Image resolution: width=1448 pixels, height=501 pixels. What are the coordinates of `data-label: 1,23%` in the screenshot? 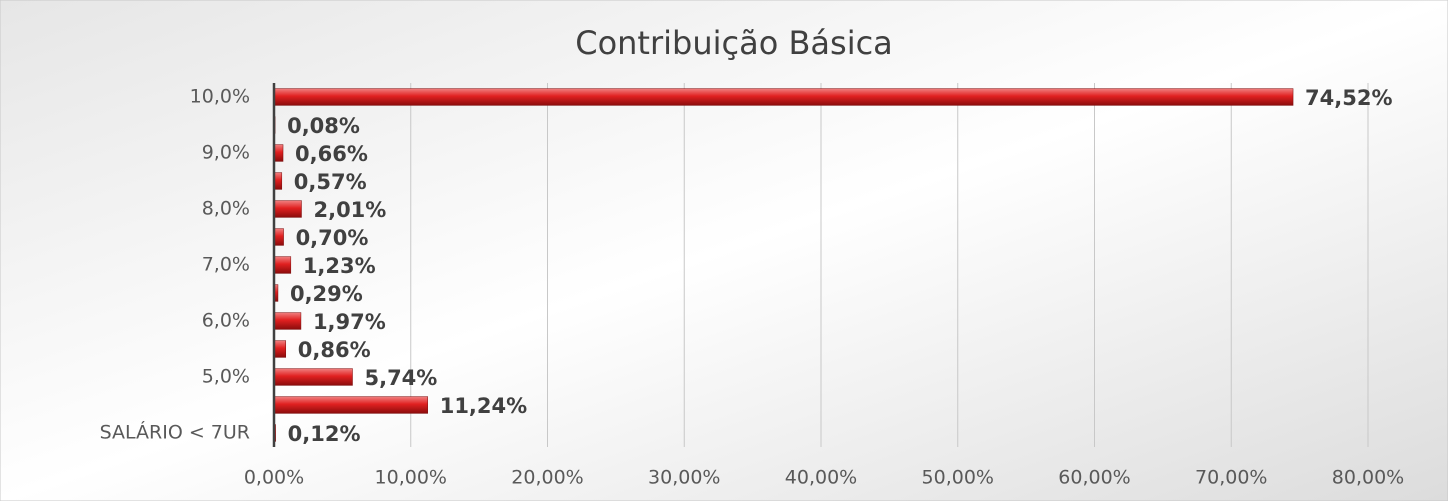 It's located at (339, 266).